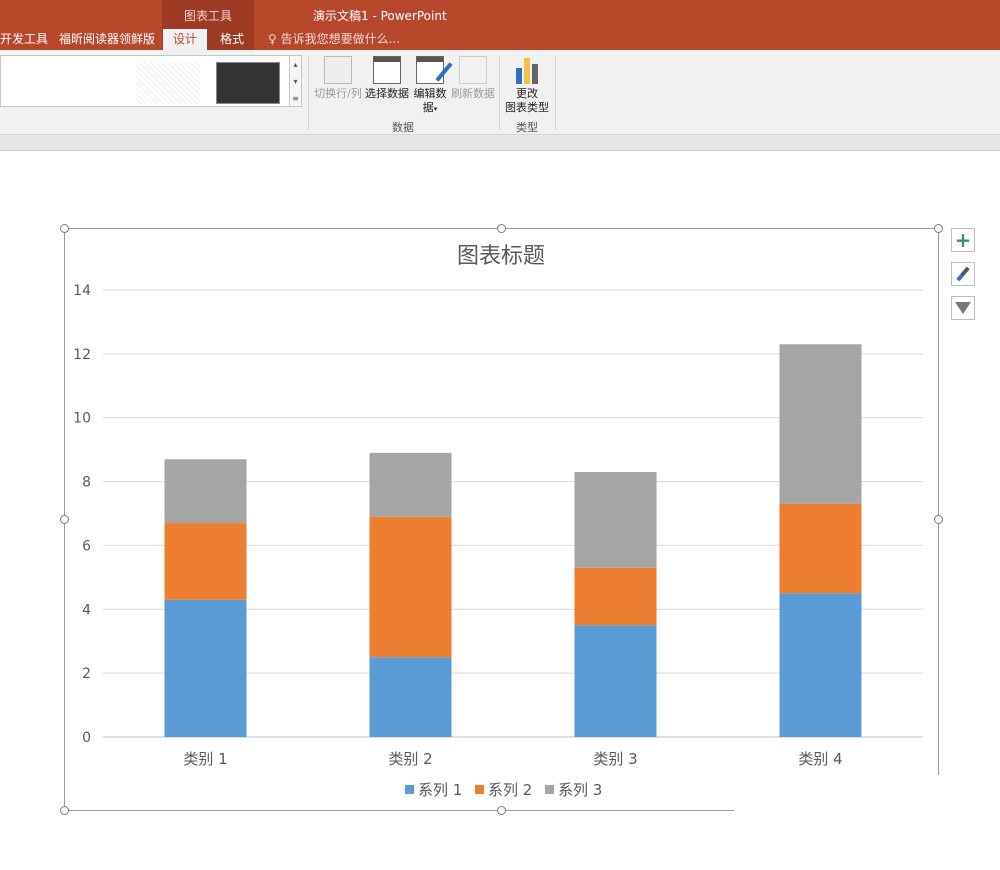 The image size is (1000, 870). What do you see at coordinates (432, 86) in the screenshot?
I see `edit-data-button: 编辑数 据▾` at bounding box center [432, 86].